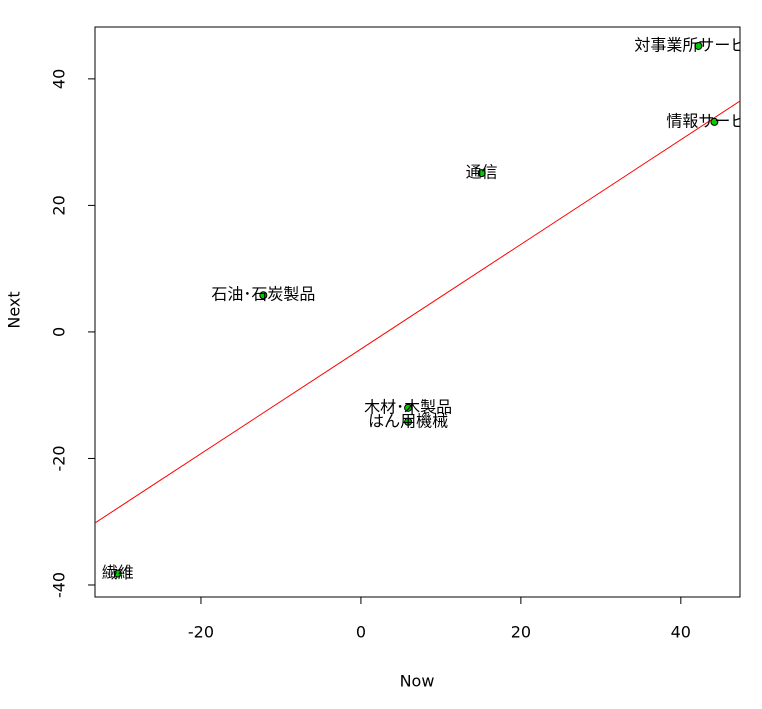 The height and width of the screenshot is (709, 762). Describe the element at coordinates (59, 79) in the screenshot. I see `y-tick-label: 40` at that location.